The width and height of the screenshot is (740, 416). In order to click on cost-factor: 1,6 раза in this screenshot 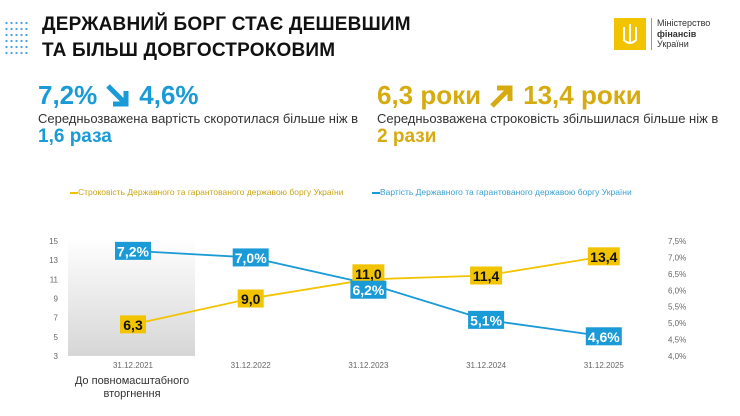, I will do `click(75, 136)`.